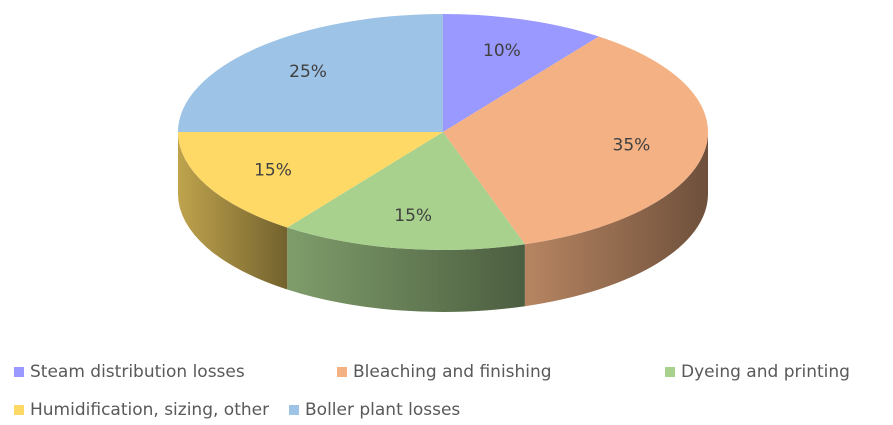 Image resolution: width=893 pixels, height=425 pixels. What do you see at coordinates (382, 410) in the screenshot?
I see `legend-label: Boller plant losses` at bounding box center [382, 410].